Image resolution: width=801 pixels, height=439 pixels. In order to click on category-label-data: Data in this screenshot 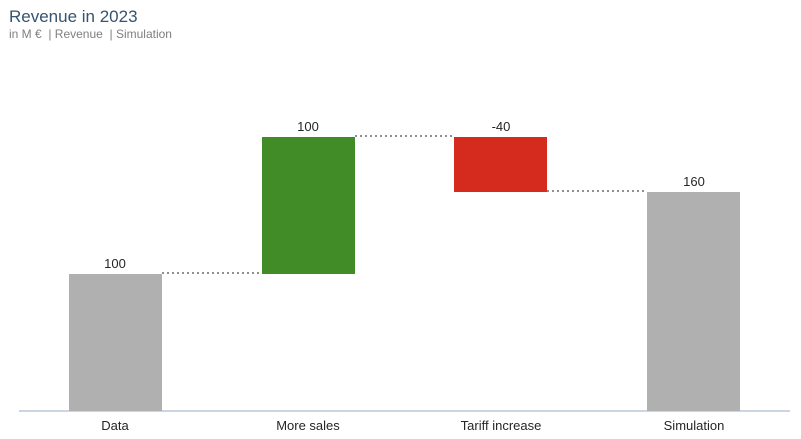, I will do `click(115, 425)`.